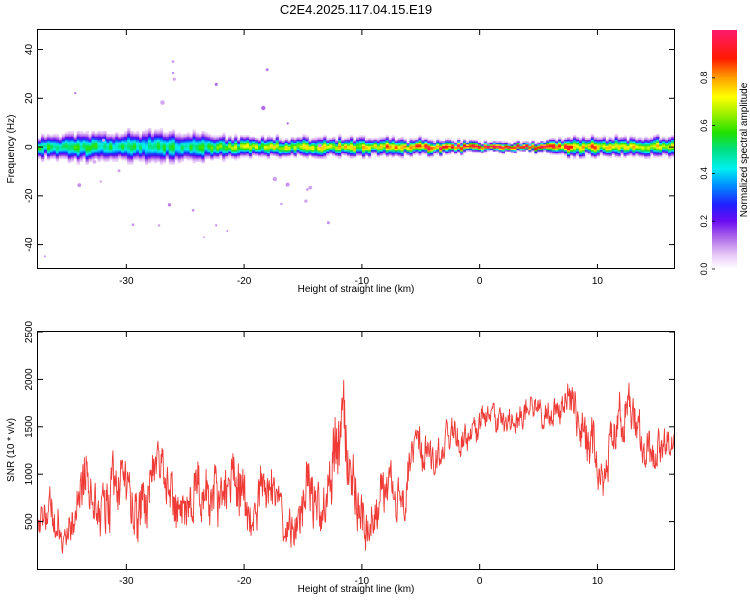 The height and width of the screenshot is (600, 750). Describe the element at coordinates (169, 205) in the screenshot. I see `heatmap-speck` at that location.